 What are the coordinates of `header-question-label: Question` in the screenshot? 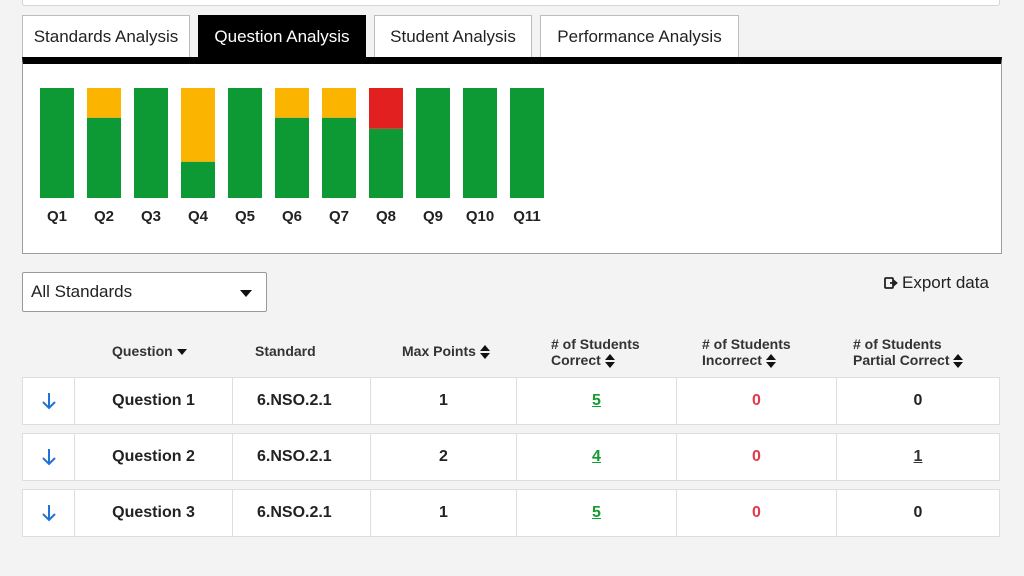 It's located at (142, 351).